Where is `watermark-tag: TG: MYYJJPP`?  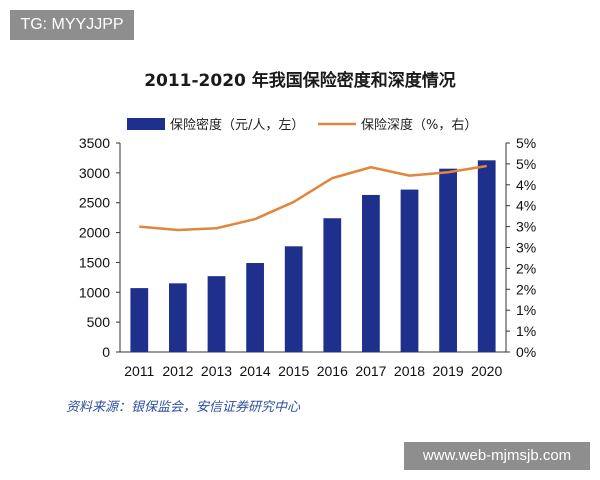
watermark-tag: TG: MYYJJPP is located at coordinates (72, 25).